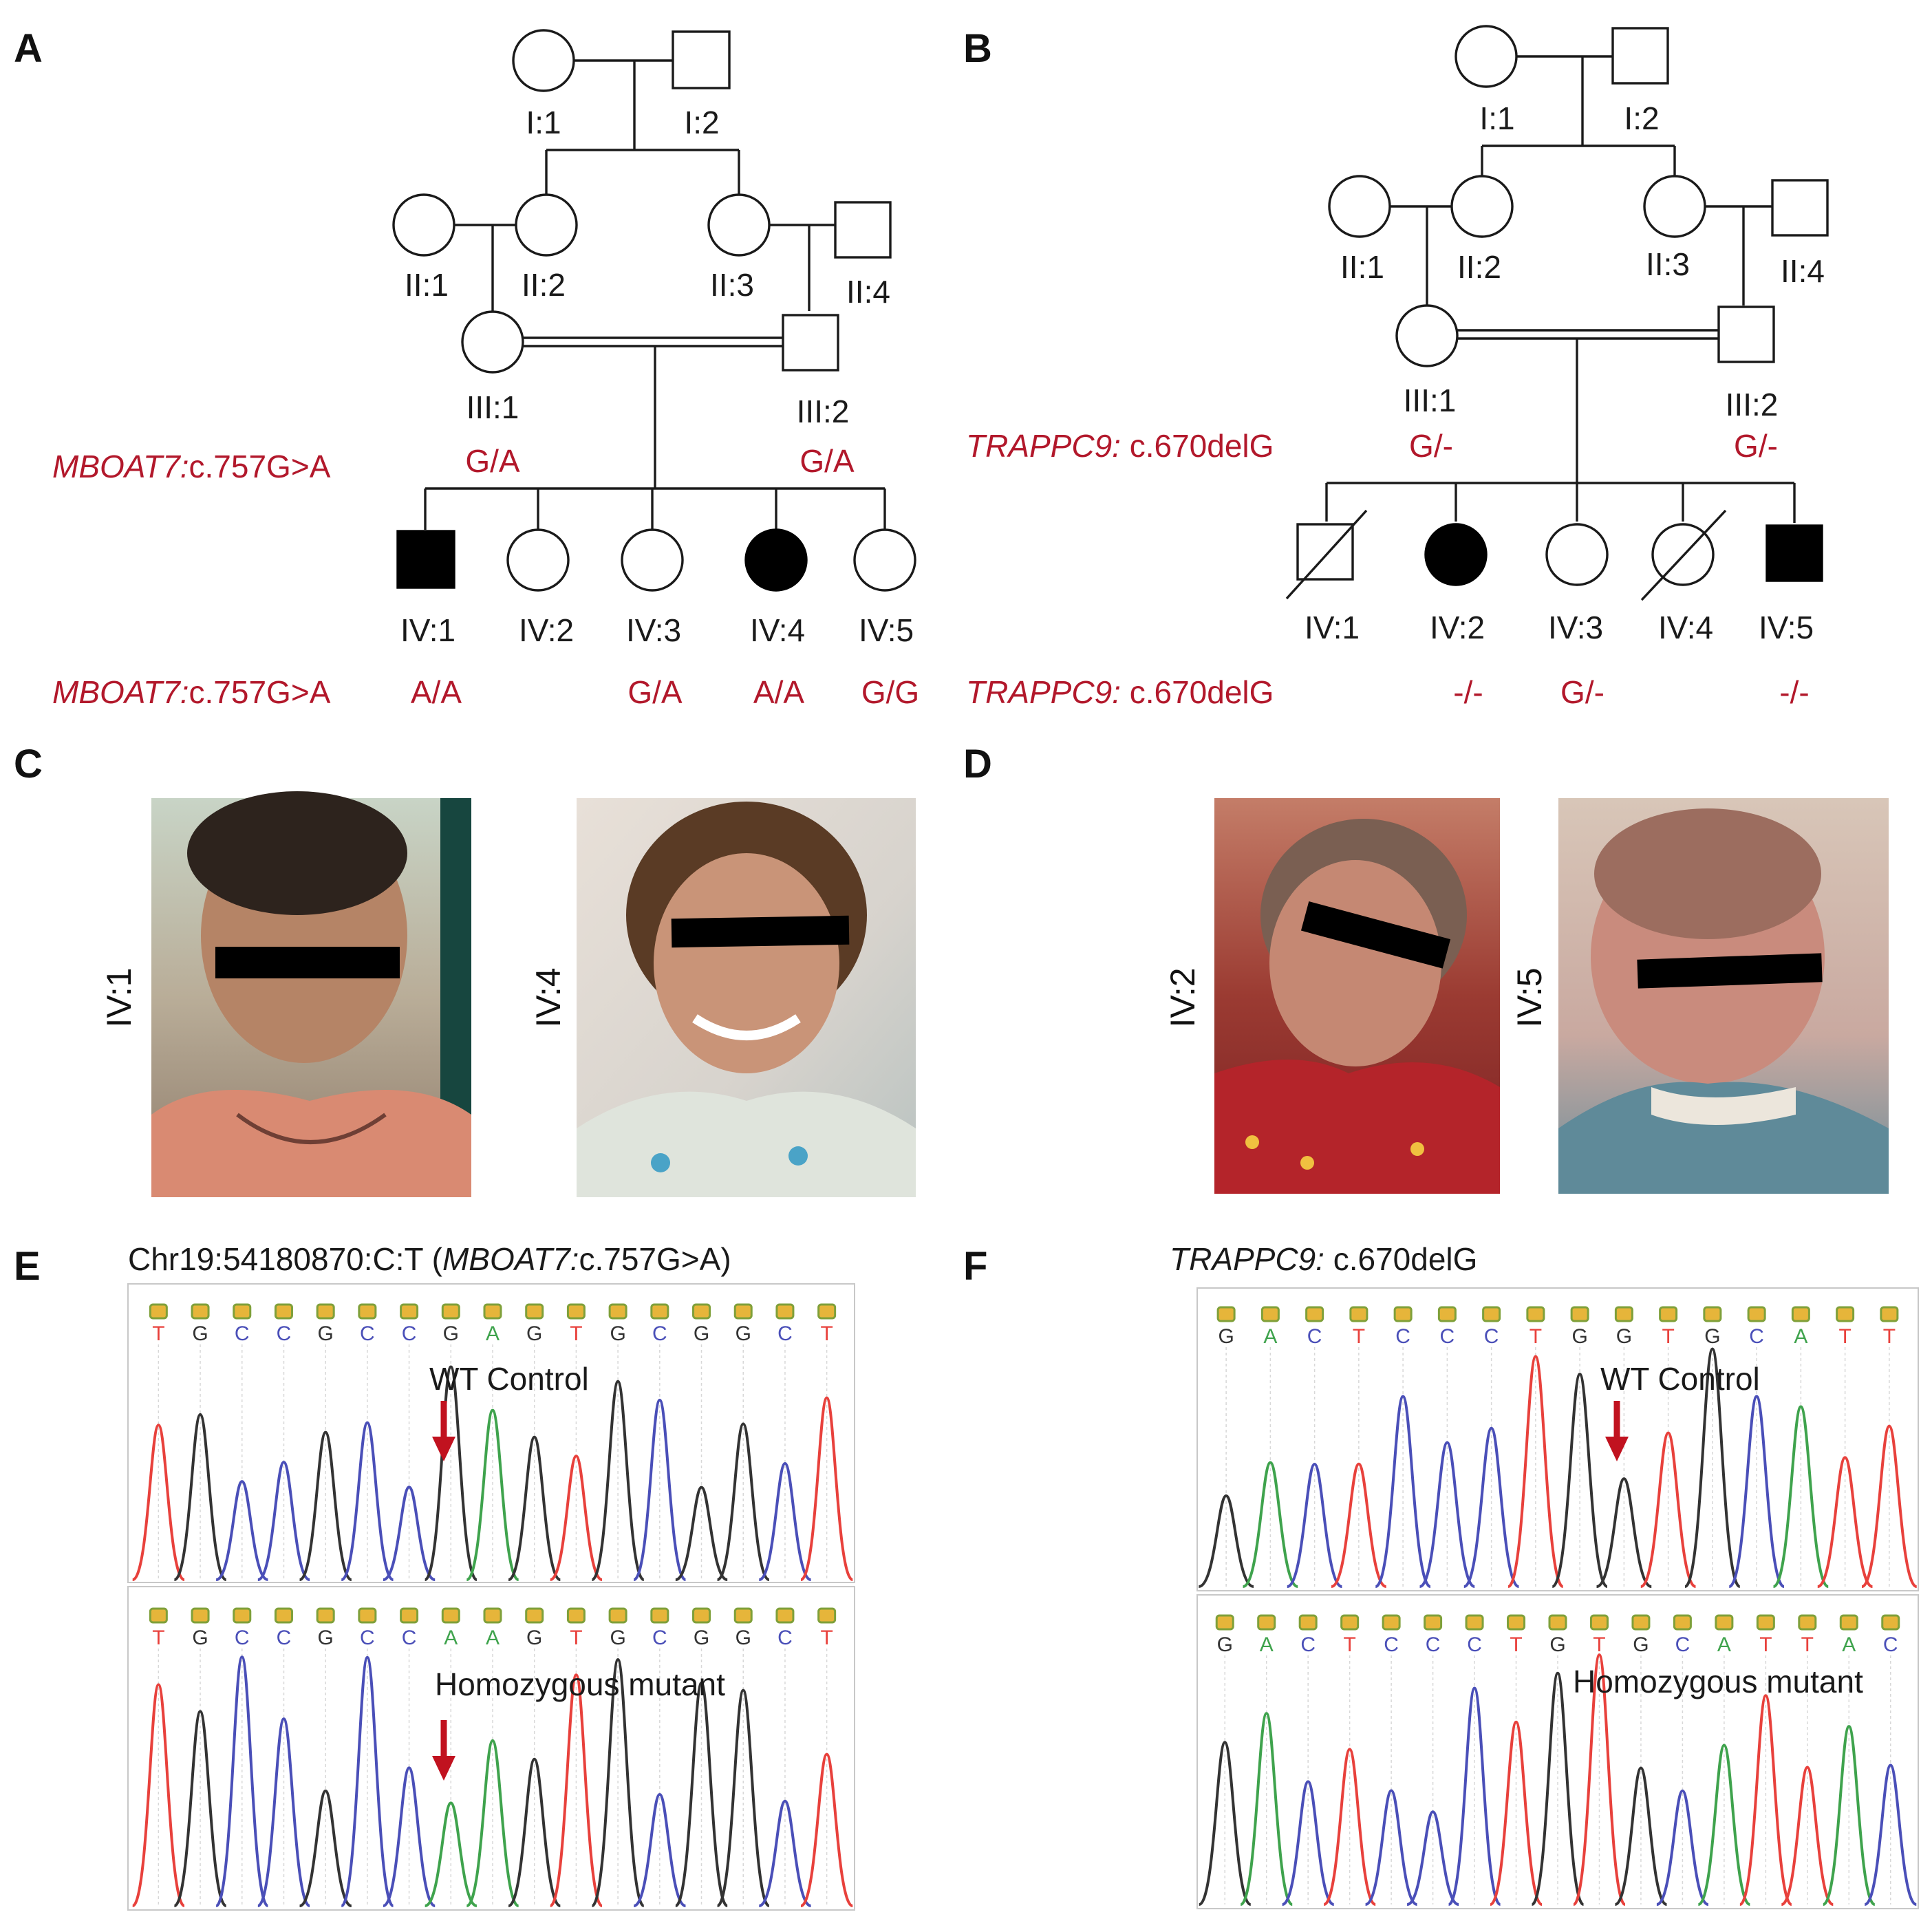 Image resolution: width=1932 pixels, height=1921 pixels. What do you see at coordinates (243, 1333) in the screenshot?
I see `chromatogram-e-wt-base-call: C` at bounding box center [243, 1333].